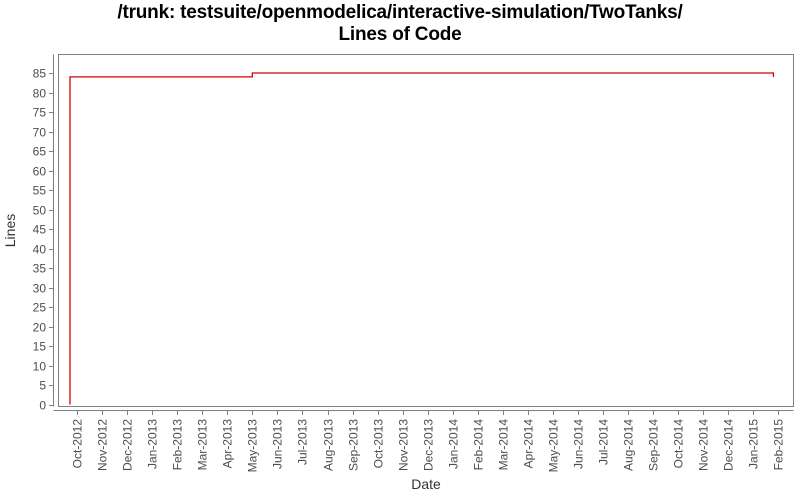  What do you see at coordinates (404, 445) in the screenshot?
I see `x-axis-tick-label: Nov-2013` at bounding box center [404, 445].